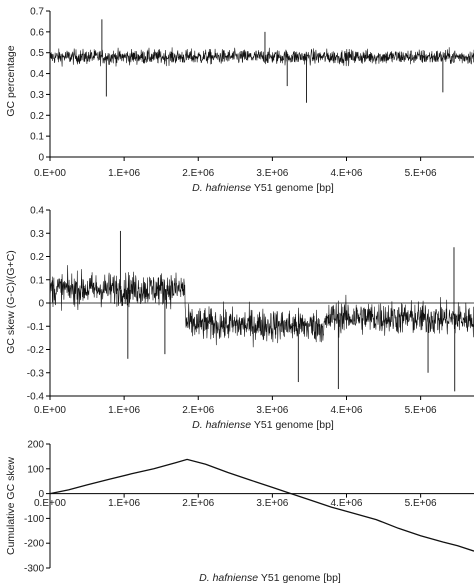  What do you see at coordinates (36, 373) in the screenshot?
I see `y-tick-label: -0.3` at bounding box center [36, 373].